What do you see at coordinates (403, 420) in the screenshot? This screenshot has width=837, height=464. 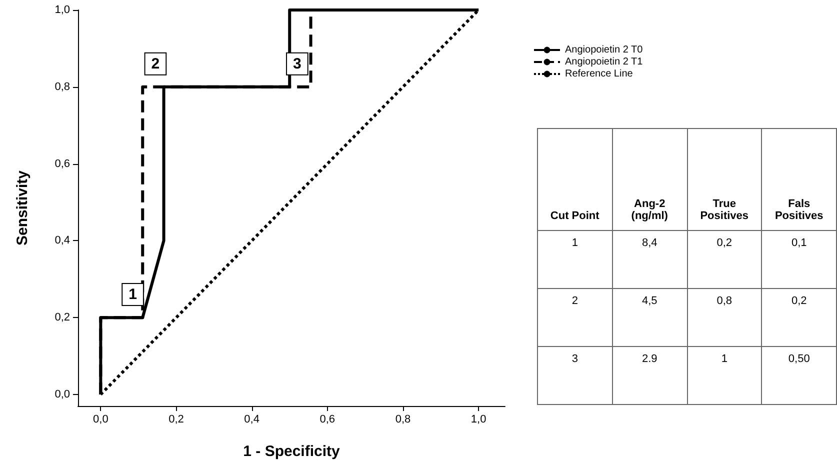 I see `x-tick-label: 0,8` at bounding box center [403, 420].